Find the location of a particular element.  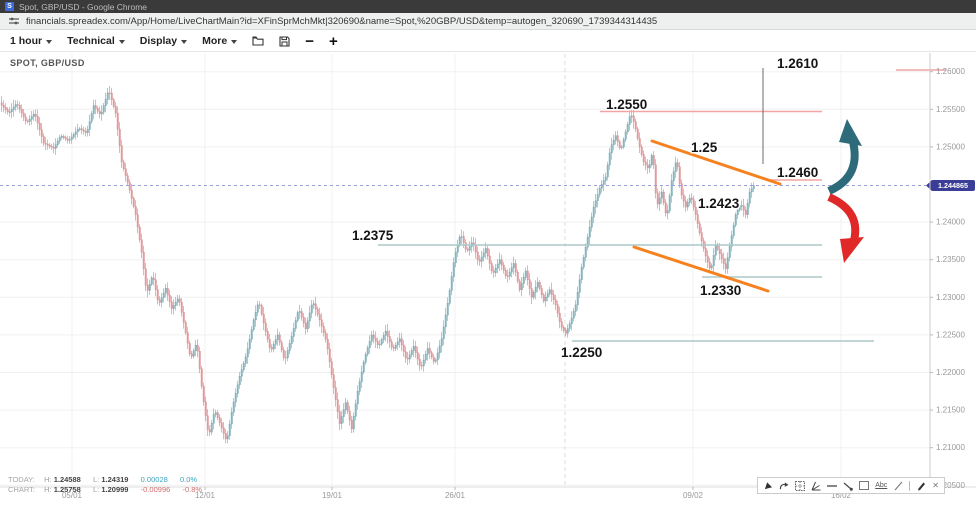

drawing-toolbar: Abc ✕ is located at coordinates (851, 485).